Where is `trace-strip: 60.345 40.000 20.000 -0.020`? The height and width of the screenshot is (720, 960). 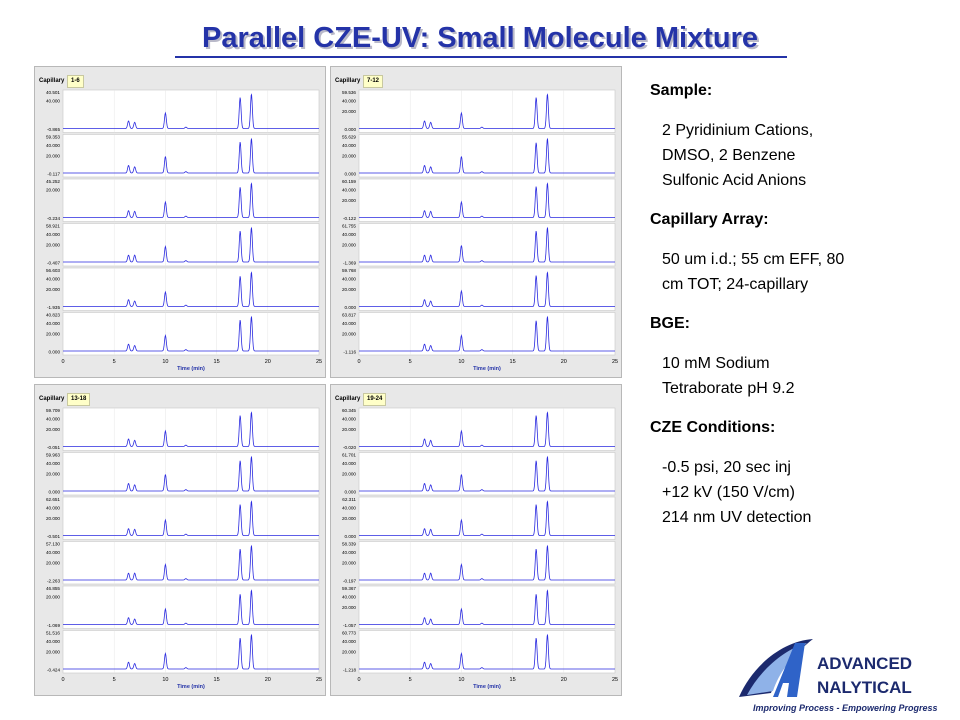
trace-strip: 60.345 40.000 20.000 -0.020 is located at coordinates (479, 429).